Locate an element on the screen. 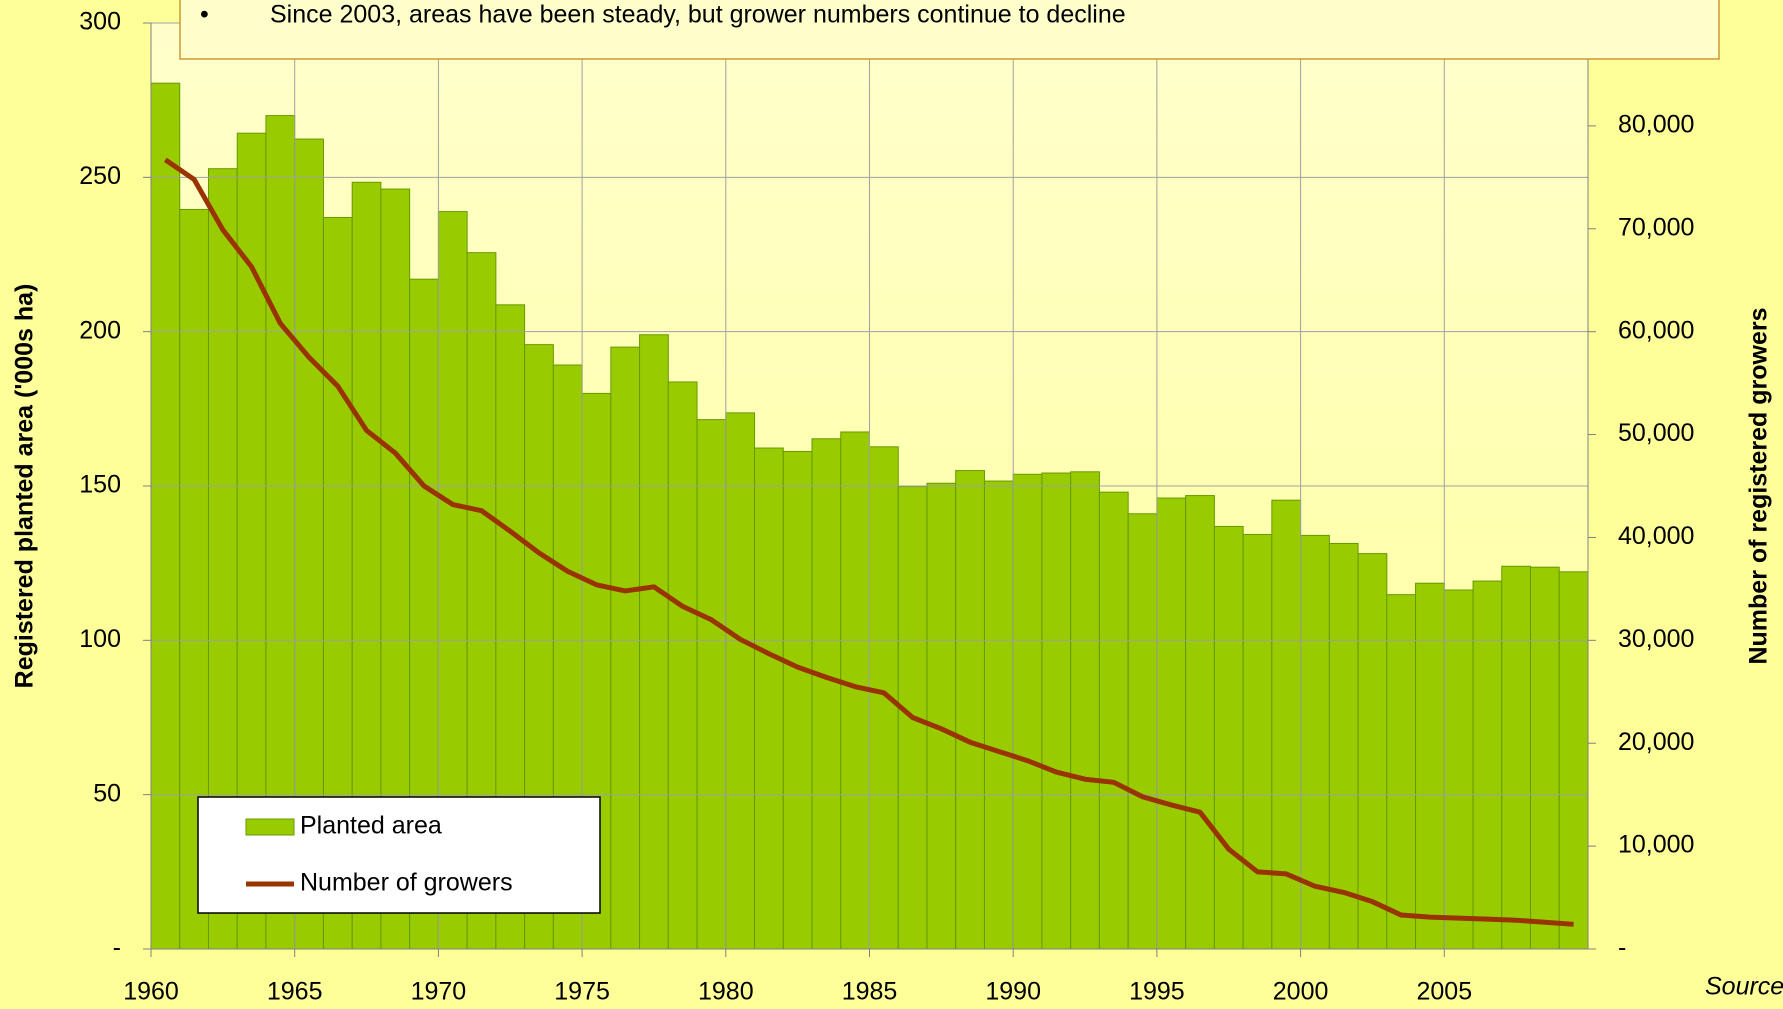 Image resolution: width=1783 pixels, height=1009 pixels. y-tick-label: 150 is located at coordinates (100, 485).